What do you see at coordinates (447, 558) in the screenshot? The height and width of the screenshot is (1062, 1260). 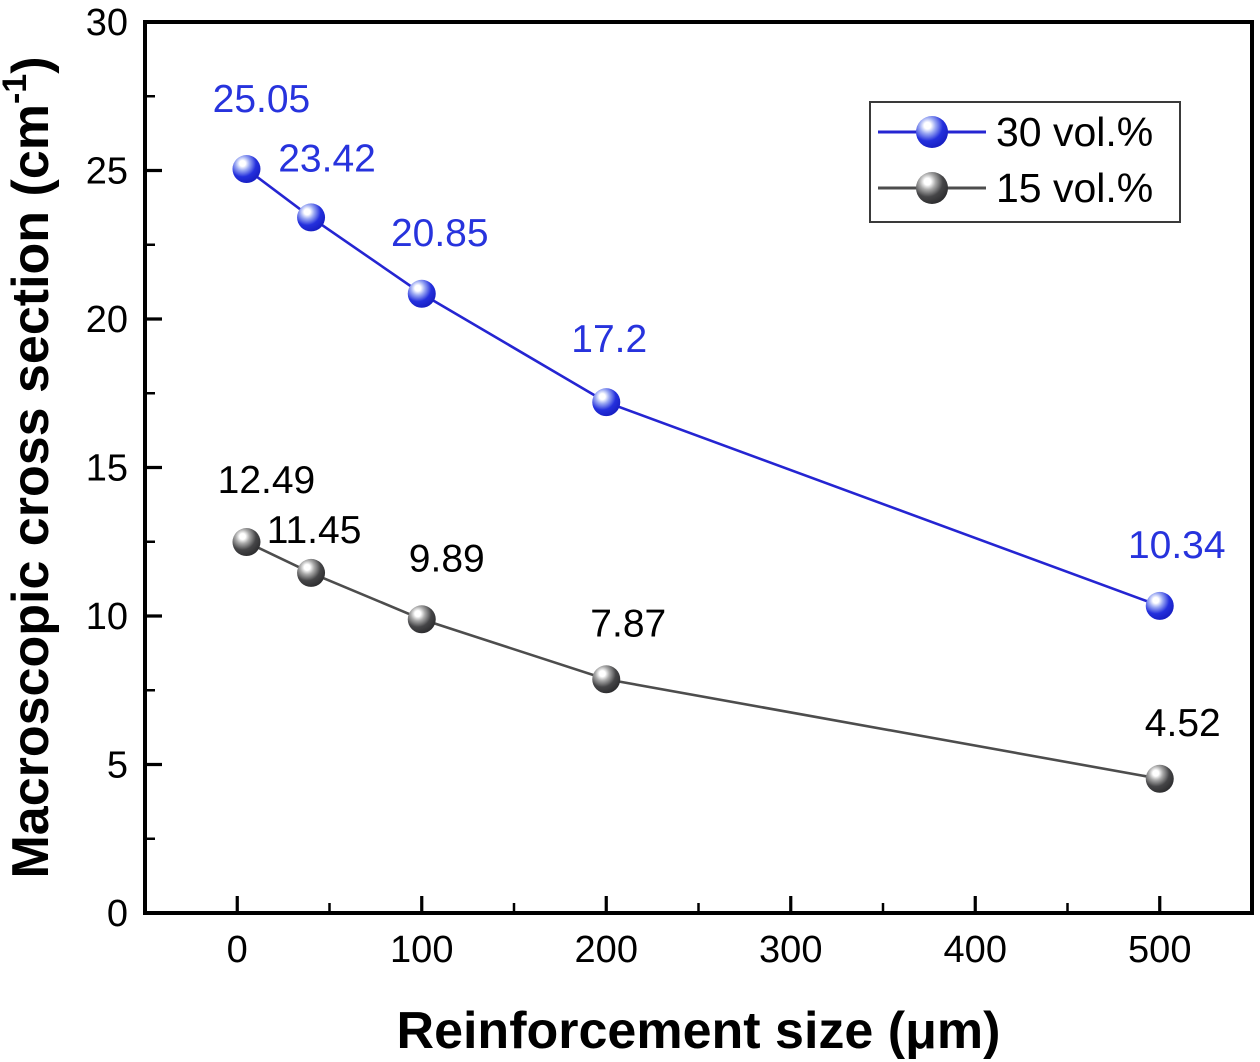 I see `data-label: 9.89` at bounding box center [447, 558].